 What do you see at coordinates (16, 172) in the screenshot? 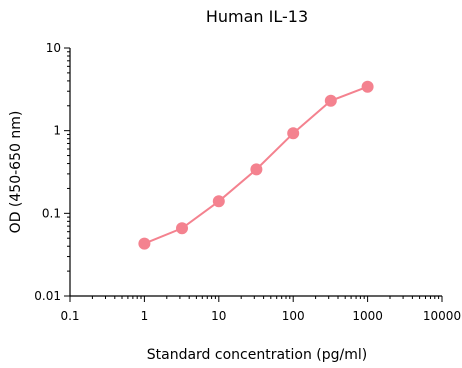
I see `y-axis-title: OD (450-650 nm)` at bounding box center [16, 172].